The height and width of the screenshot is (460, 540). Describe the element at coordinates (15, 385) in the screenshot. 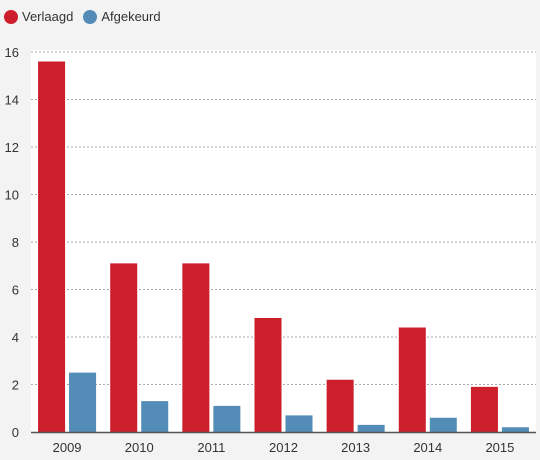

I see `y-tick-label: 2` at that location.